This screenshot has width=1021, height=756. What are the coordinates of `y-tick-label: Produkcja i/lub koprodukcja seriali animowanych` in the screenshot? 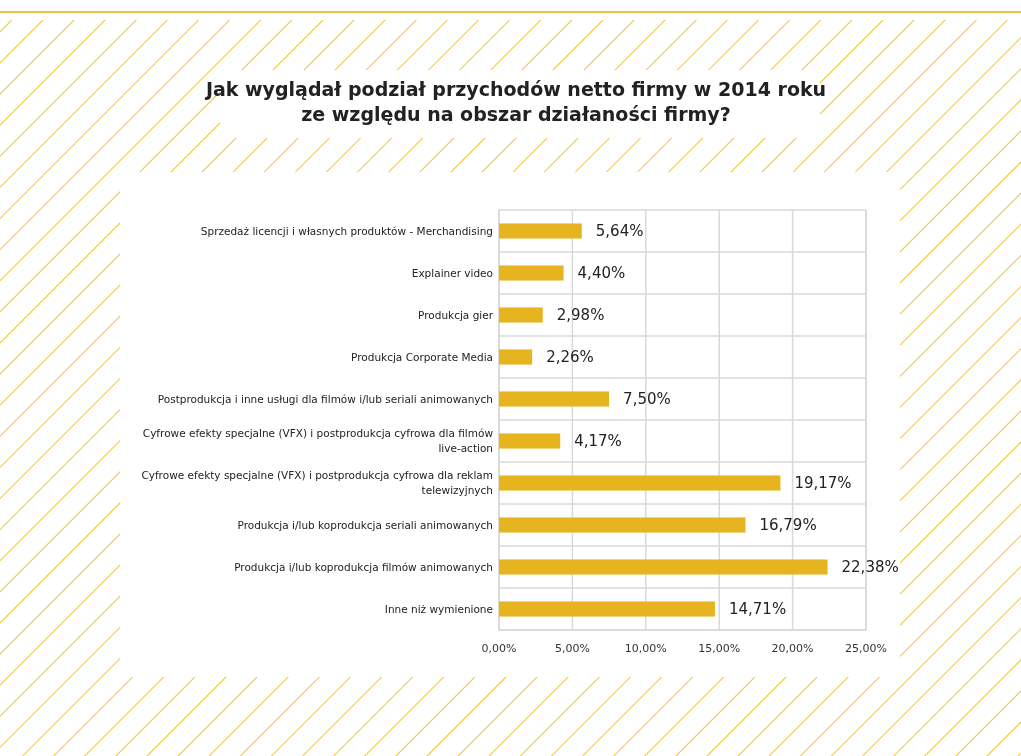 It's located at (365, 524).